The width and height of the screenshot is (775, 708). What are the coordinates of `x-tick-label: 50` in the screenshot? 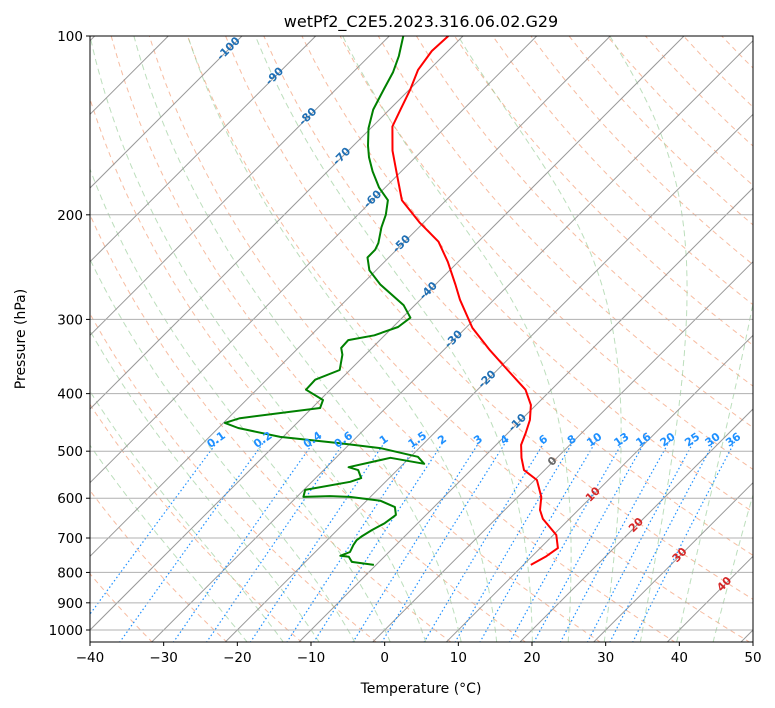 It's located at (752, 658).